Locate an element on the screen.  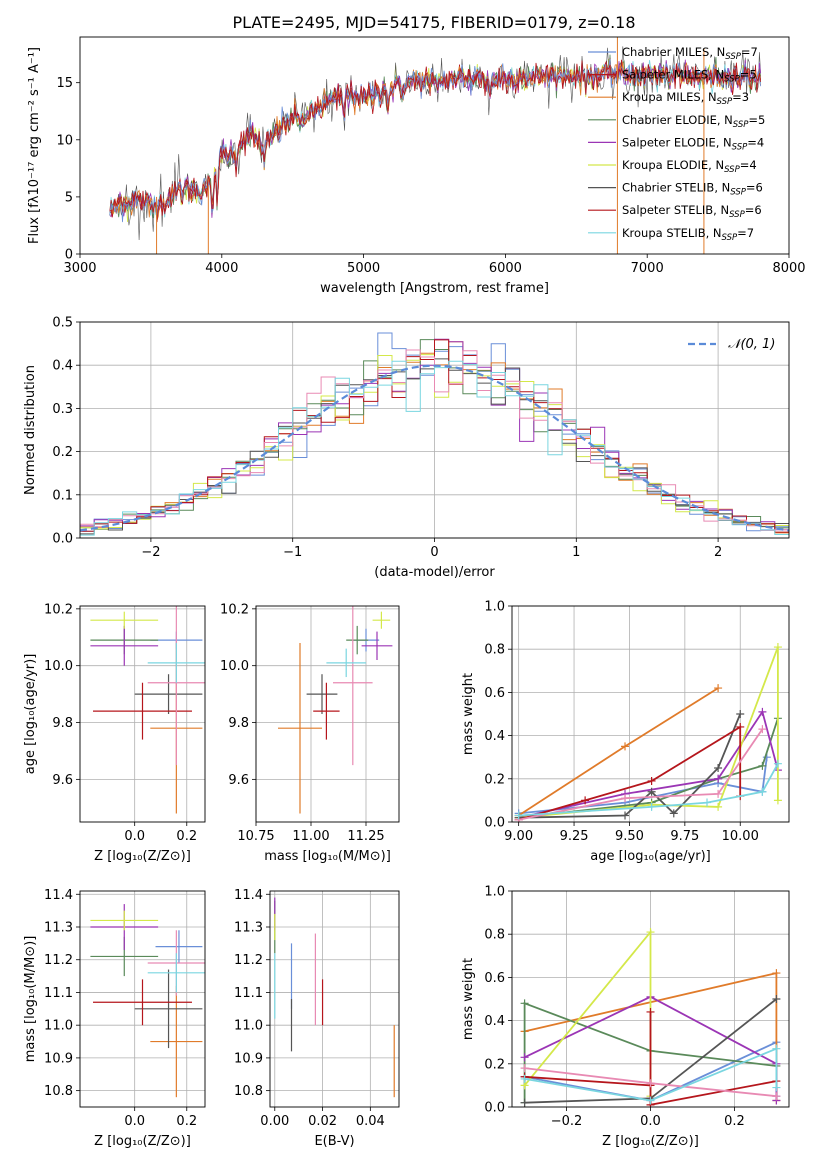
residuals-ytick-label: 0.2 is located at coordinates (62, 452).